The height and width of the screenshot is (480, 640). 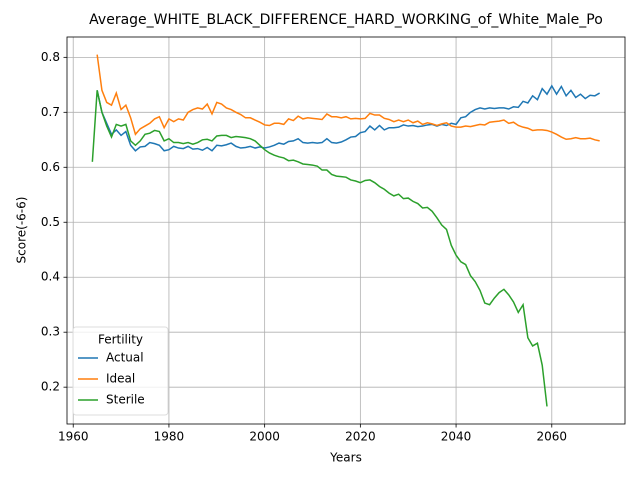 What do you see at coordinates (50, 57) in the screenshot?
I see `y-tick-label: 0.8` at bounding box center [50, 57].